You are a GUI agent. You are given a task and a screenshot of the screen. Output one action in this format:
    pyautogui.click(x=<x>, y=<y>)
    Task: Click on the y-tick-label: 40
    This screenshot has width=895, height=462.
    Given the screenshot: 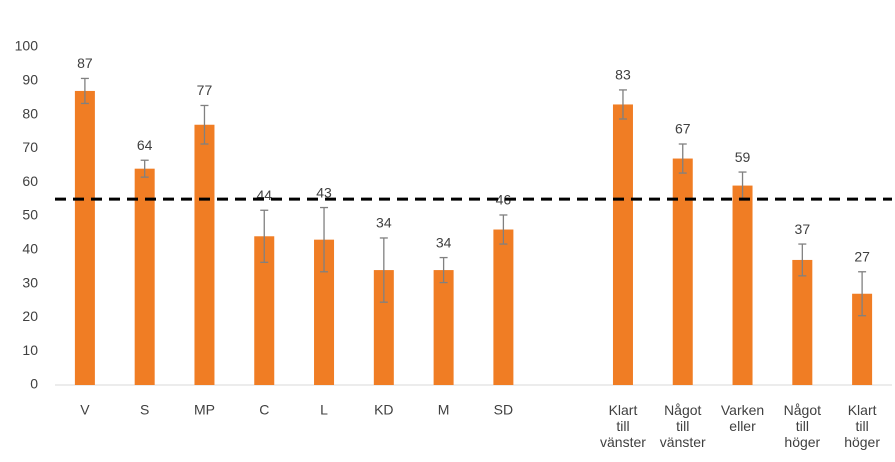 What is the action you would take?
    pyautogui.click(x=30, y=249)
    